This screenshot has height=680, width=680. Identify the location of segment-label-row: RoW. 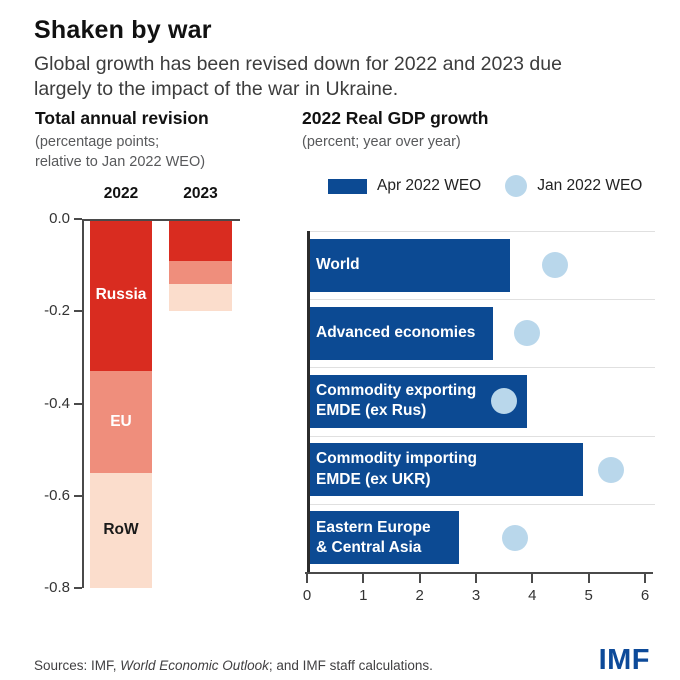
(121, 530).